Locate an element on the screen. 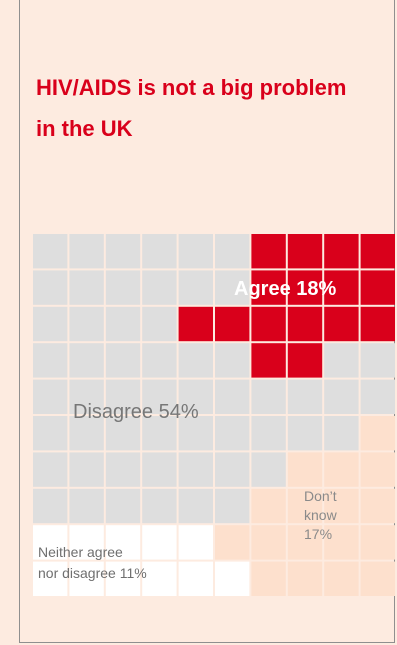 This screenshot has height=645, width=397. label-disagree: Disagree 54% is located at coordinates (136, 412).